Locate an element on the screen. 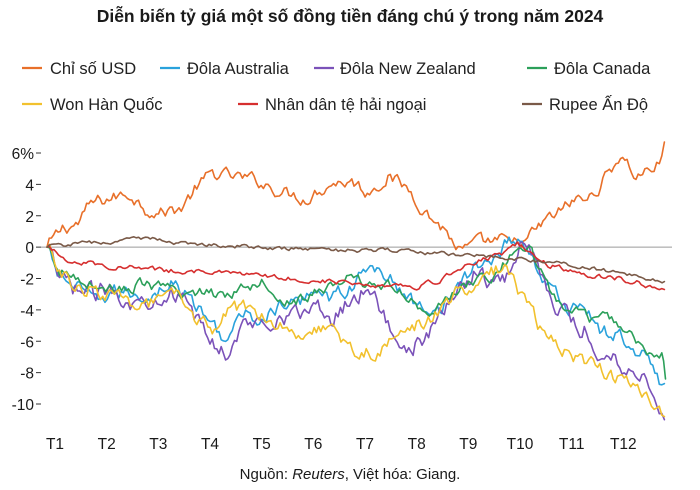 The width and height of the screenshot is (700, 490). y-tick-label: 6% is located at coordinates (23, 154).